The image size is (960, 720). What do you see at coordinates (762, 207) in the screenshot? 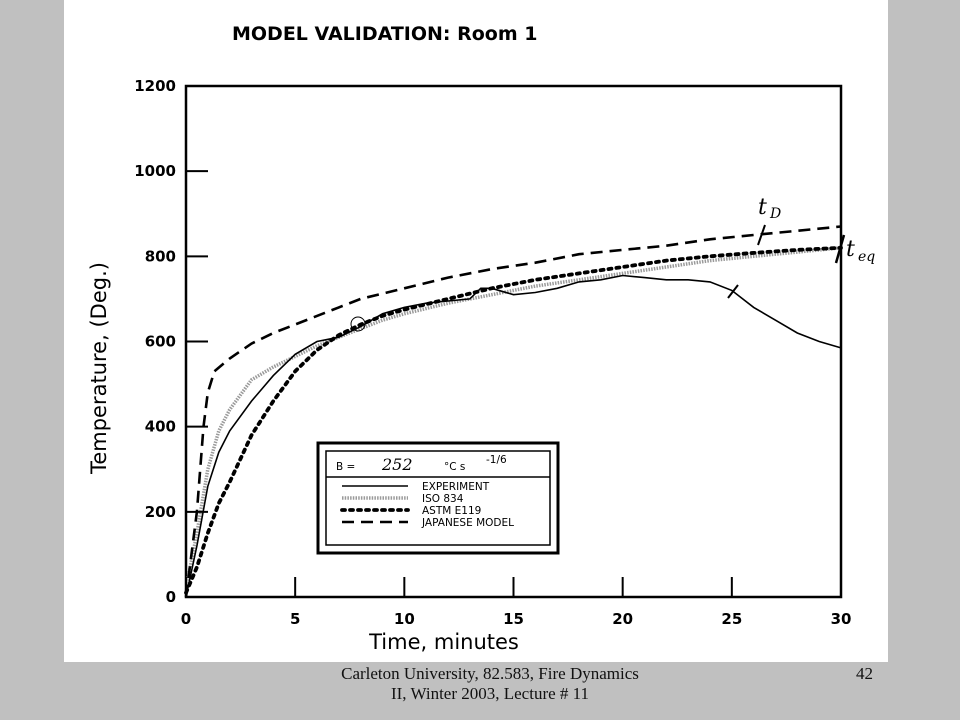
I see `annotation-t-d: t` at bounding box center [762, 207].